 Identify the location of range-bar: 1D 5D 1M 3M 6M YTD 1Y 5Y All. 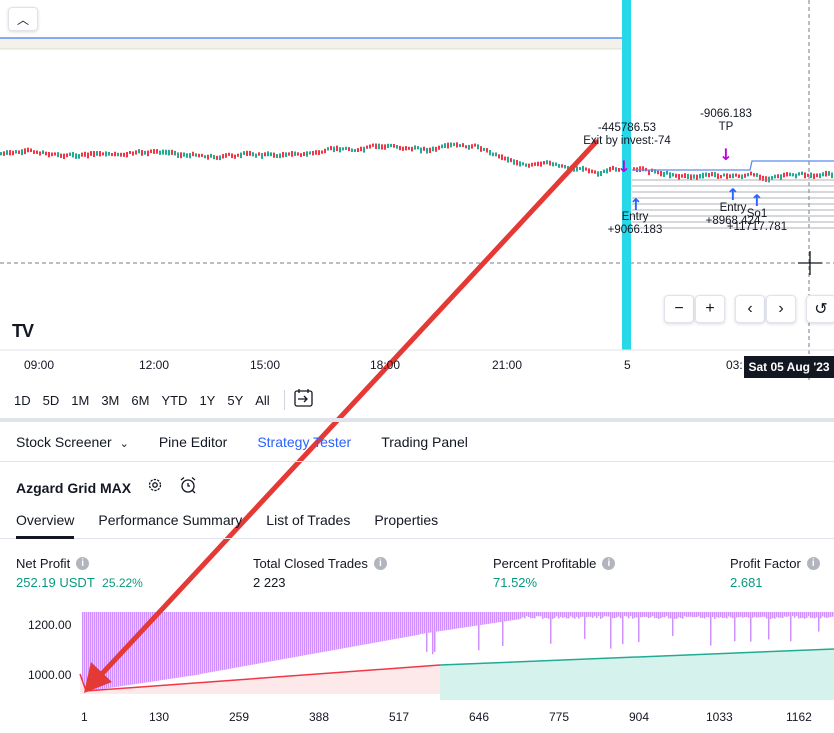
(417, 400).